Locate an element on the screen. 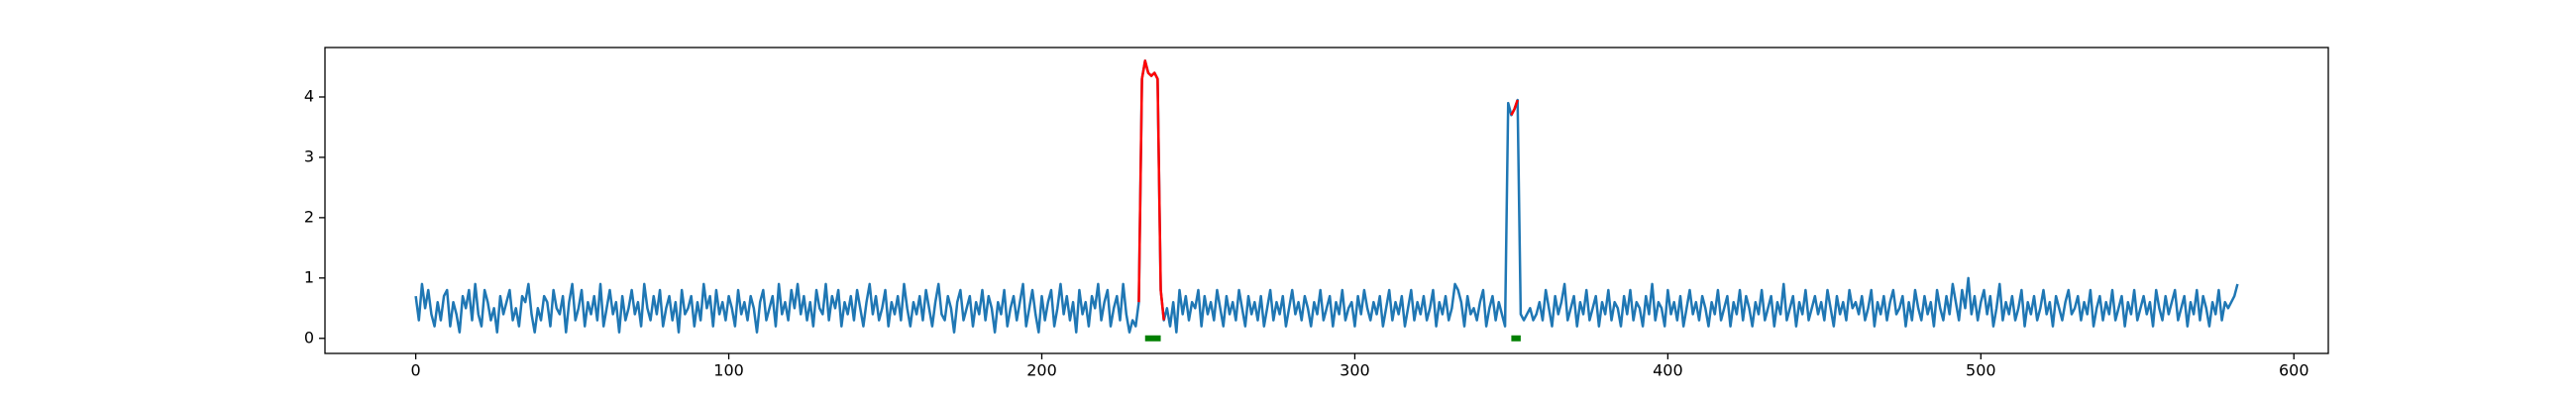  y-tick-label: 3 is located at coordinates (309, 156).